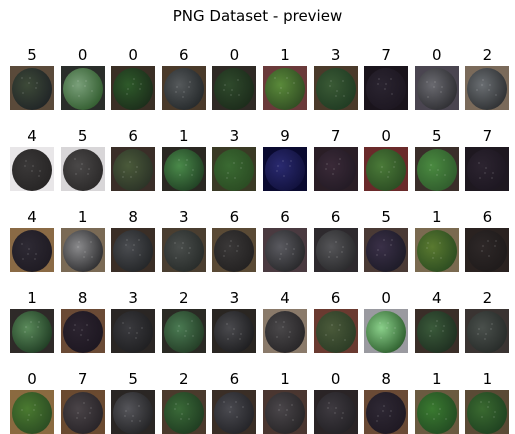 Image resolution: width=515 pixels, height=434 pixels. What do you see at coordinates (257, 16) in the screenshot?
I see `figure-title: PNG Dataset - preview` at bounding box center [257, 16].